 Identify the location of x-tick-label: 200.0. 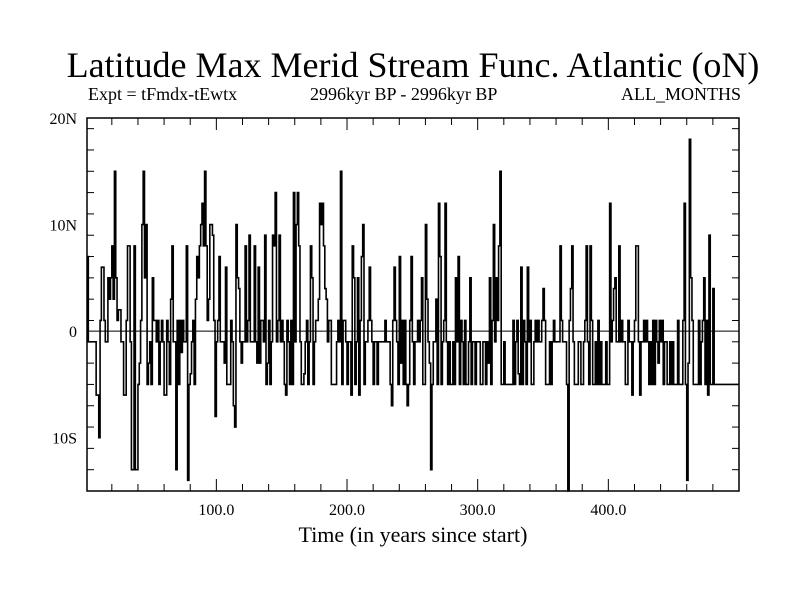
(347, 510).